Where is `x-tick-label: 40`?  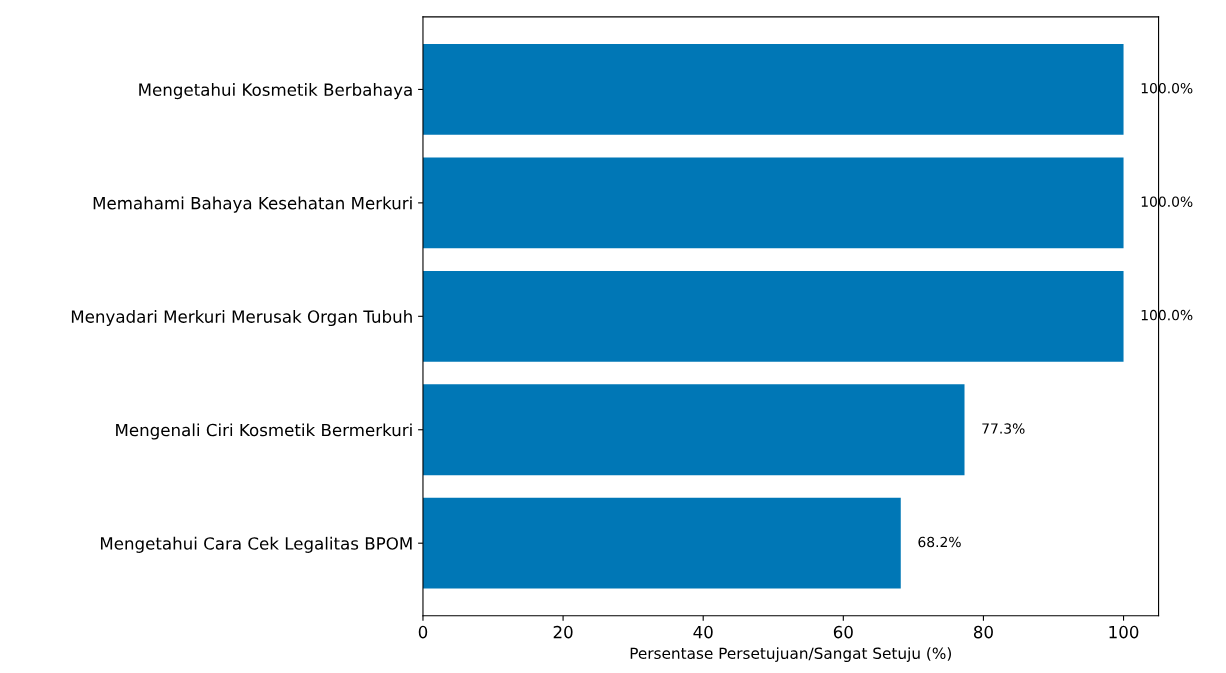 x-tick-label: 40 is located at coordinates (703, 632).